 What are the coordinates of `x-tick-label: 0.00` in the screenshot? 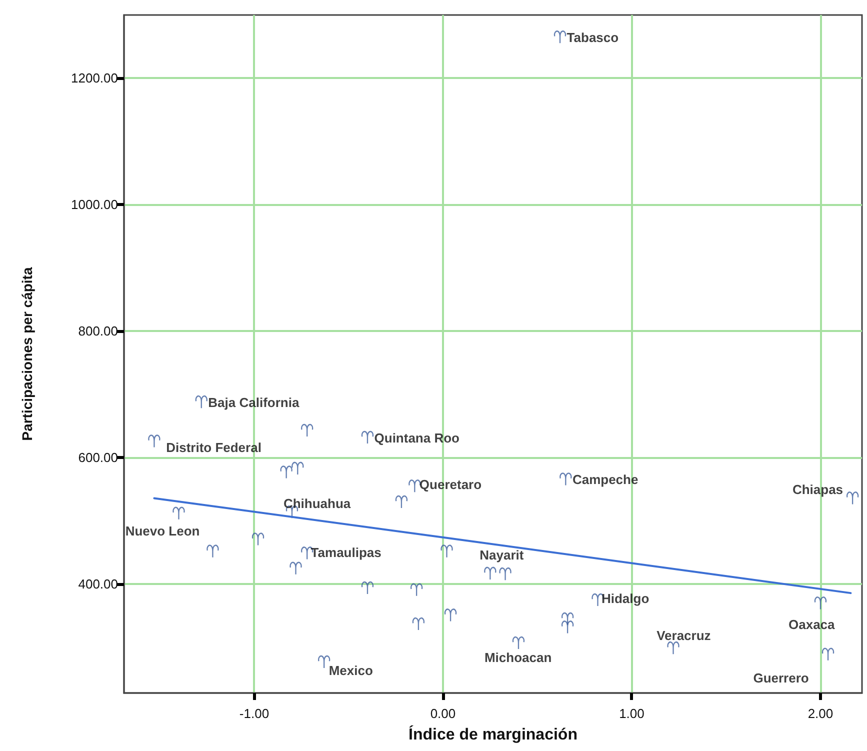 It's located at (443, 713).